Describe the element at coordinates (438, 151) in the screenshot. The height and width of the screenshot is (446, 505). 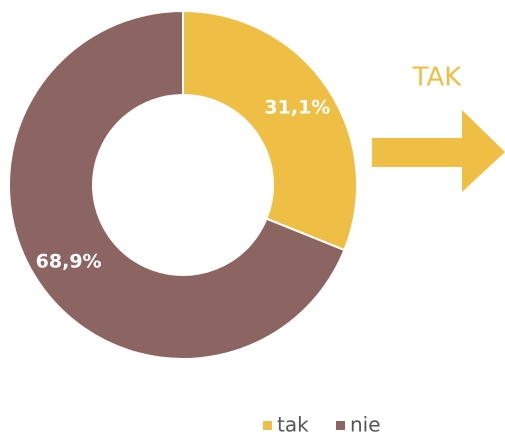
I see `arrow` at that location.